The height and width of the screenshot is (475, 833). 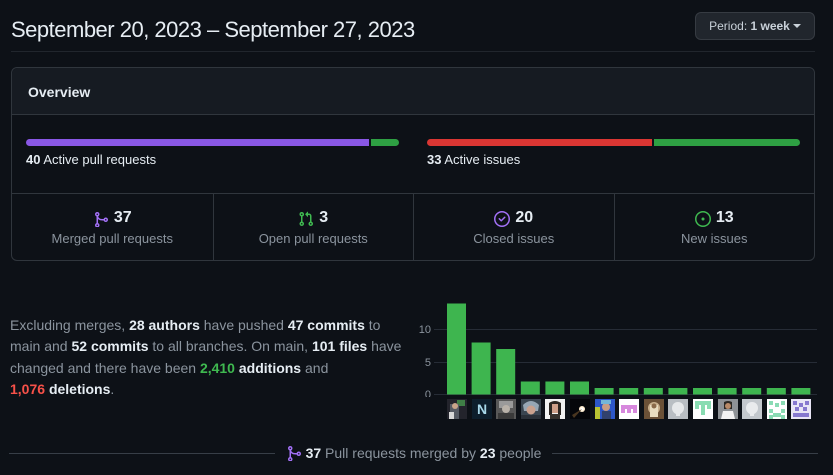 I want to click on svg-text: N, so click(x=482, y=409).